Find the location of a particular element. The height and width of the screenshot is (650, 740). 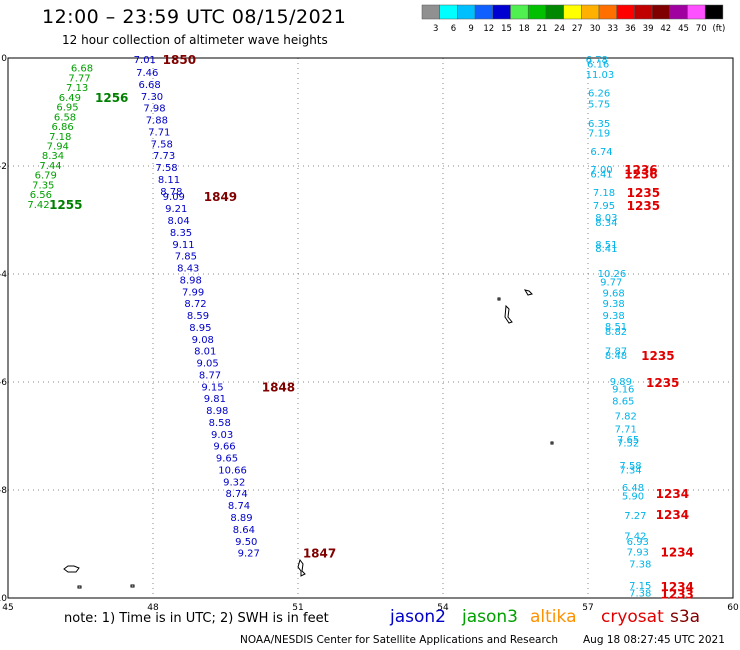

x-tick-label: 57 is located at coordinates (587, 608).